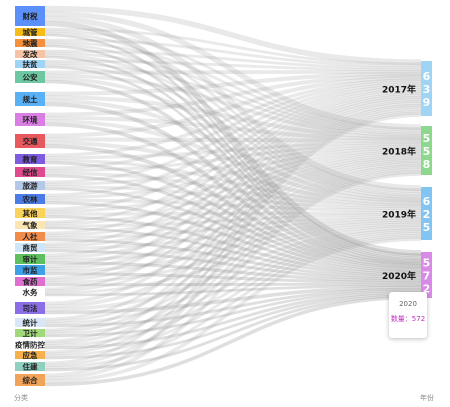  Describe the element at coordinates (427, 398) in the screenshot. I see `target-axis-label: 年份` at that location.